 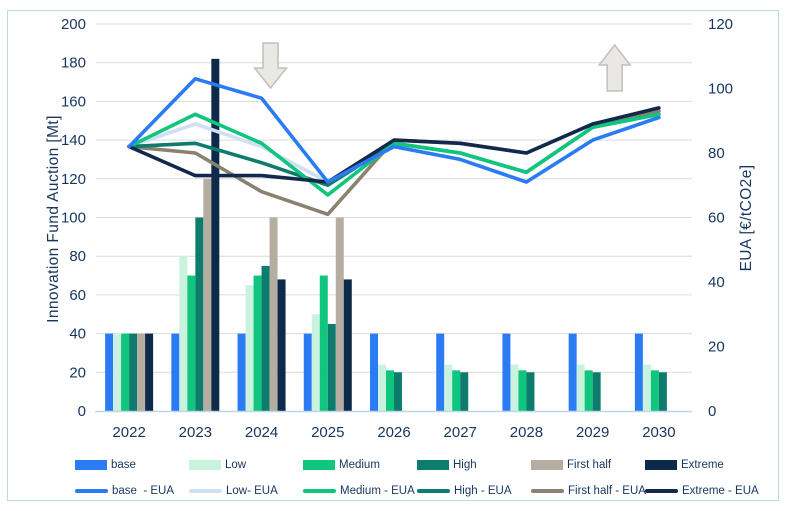 I want to click on bar-base-2023, so click(x=175, y=372).